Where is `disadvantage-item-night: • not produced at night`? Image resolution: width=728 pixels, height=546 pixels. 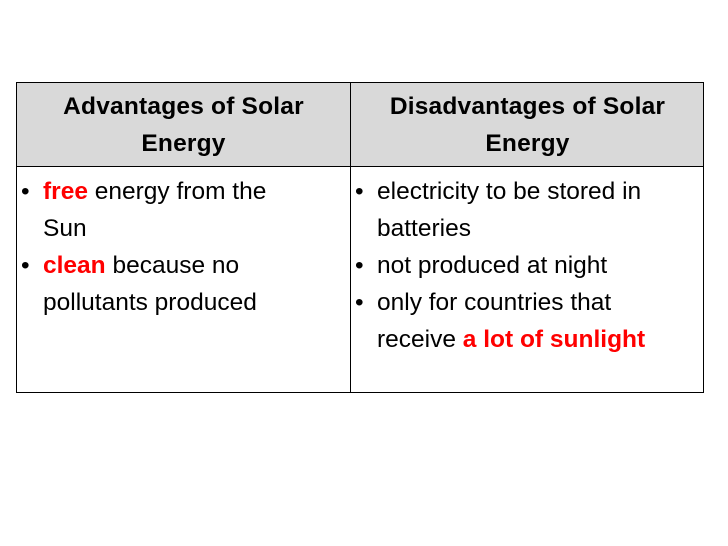 disadvantage-item-night: • not produced at night is located at coordinates (528, 265).